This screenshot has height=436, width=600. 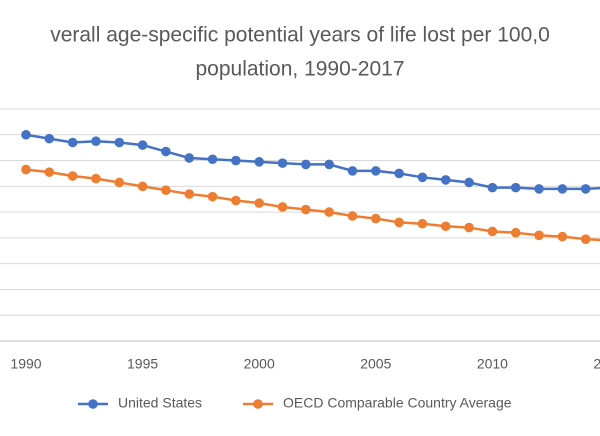 I want to click on x-tick-label: 2000, so click(x=259, y=364).